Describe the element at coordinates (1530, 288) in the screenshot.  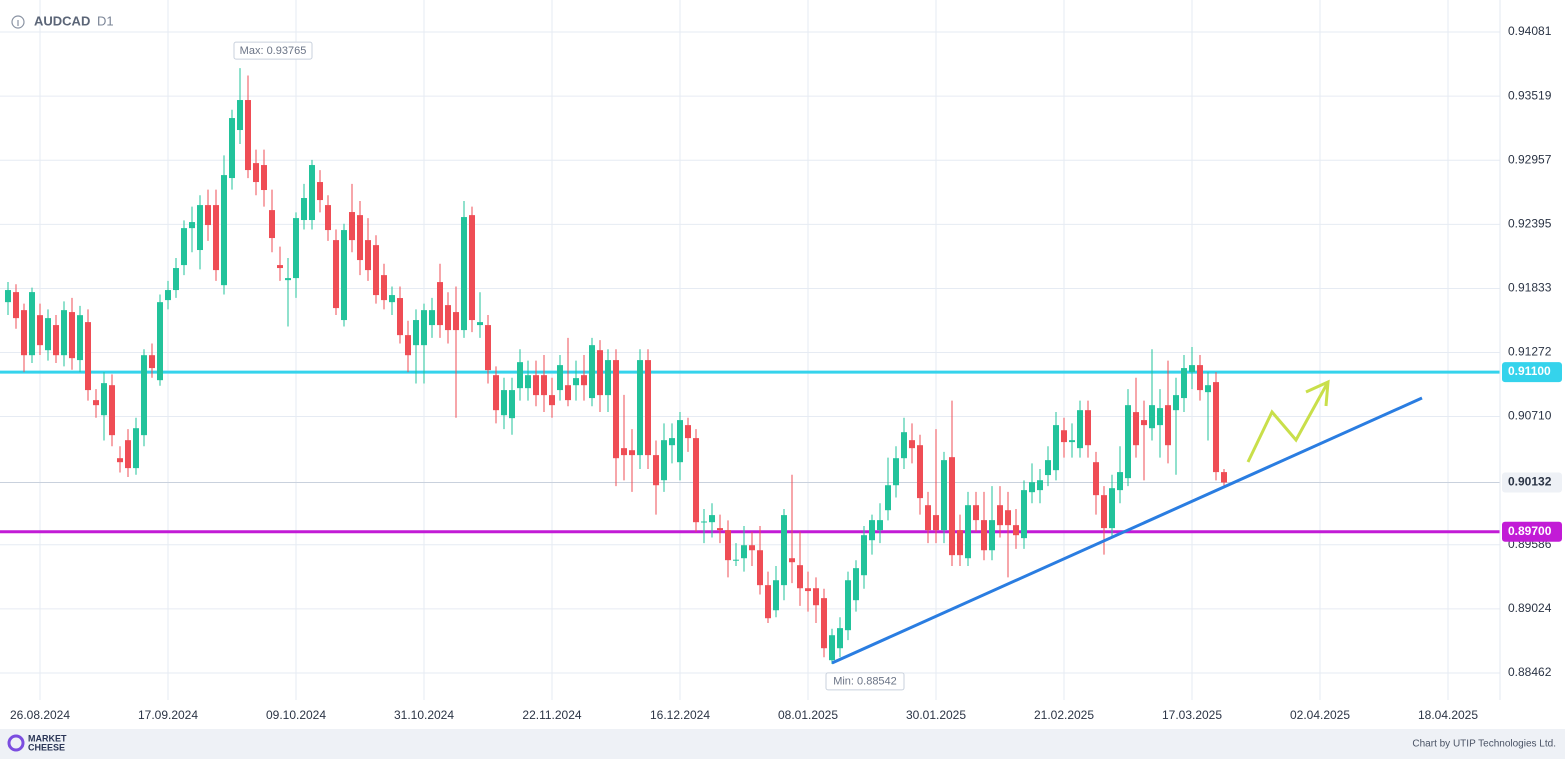
I see `y-tick-label: 0.91833` at that location.